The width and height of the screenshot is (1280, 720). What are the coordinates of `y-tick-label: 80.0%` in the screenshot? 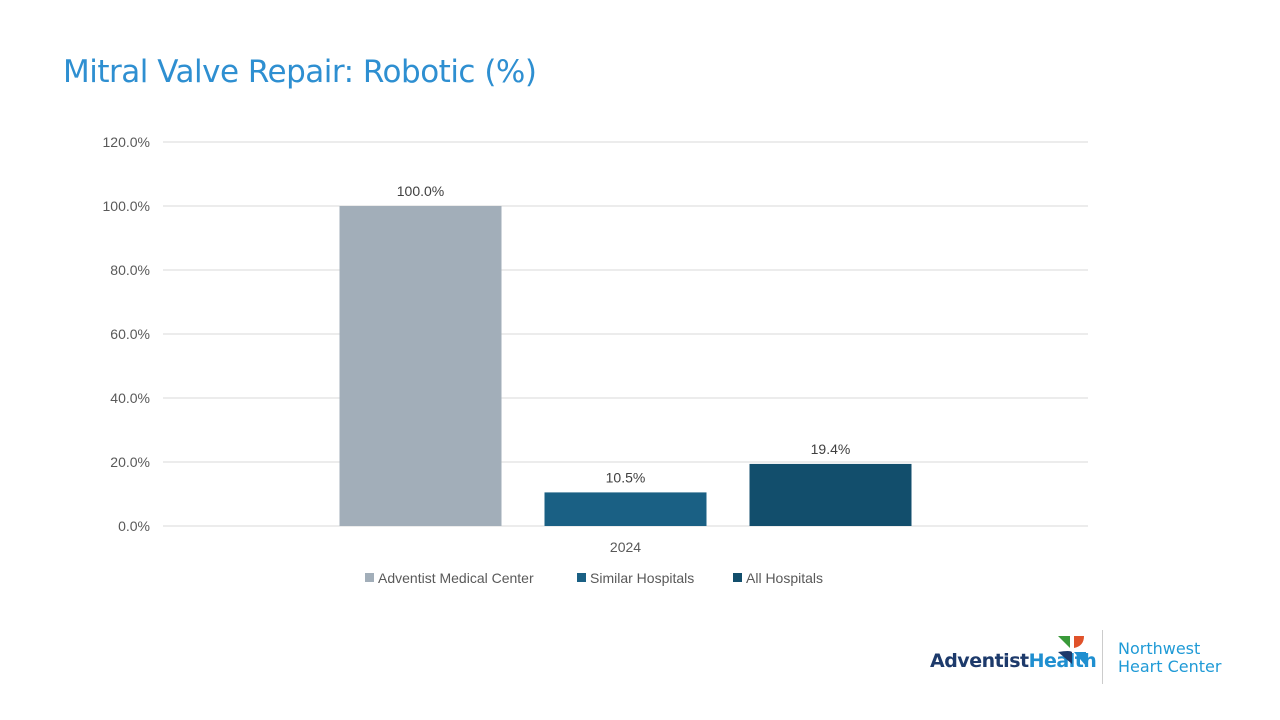 It's located at (130, 270).